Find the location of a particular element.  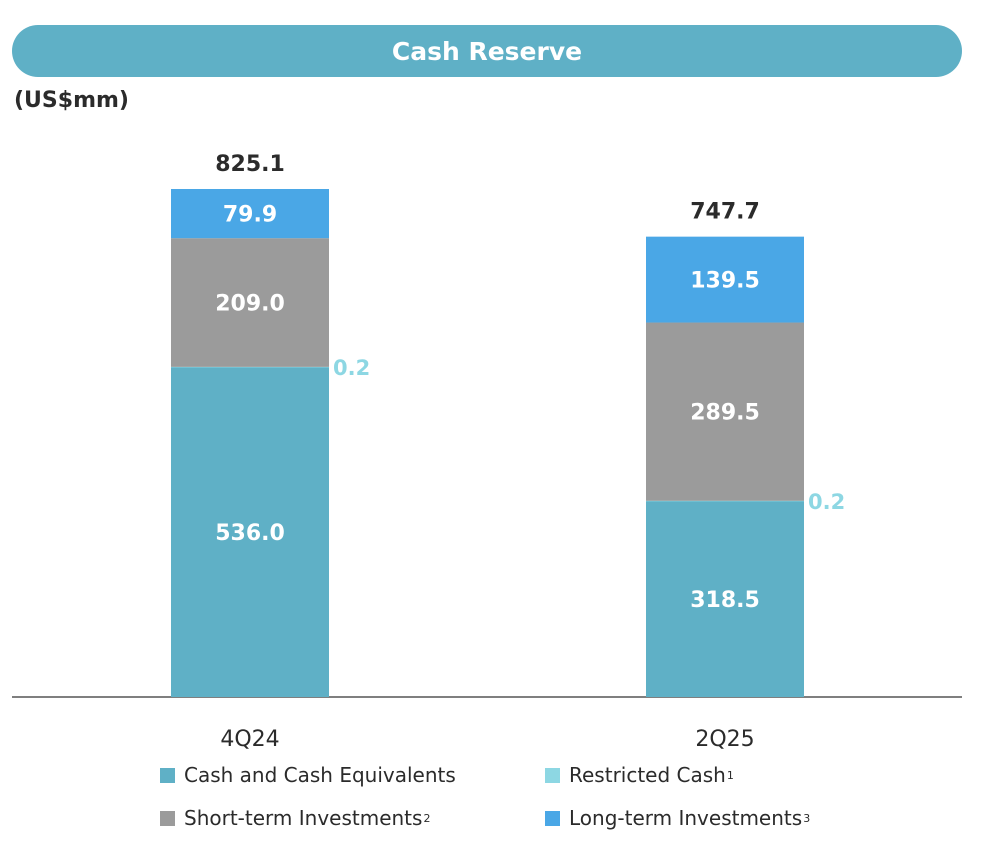

legend-swatch-long-term is located at coordinates (552, 818).